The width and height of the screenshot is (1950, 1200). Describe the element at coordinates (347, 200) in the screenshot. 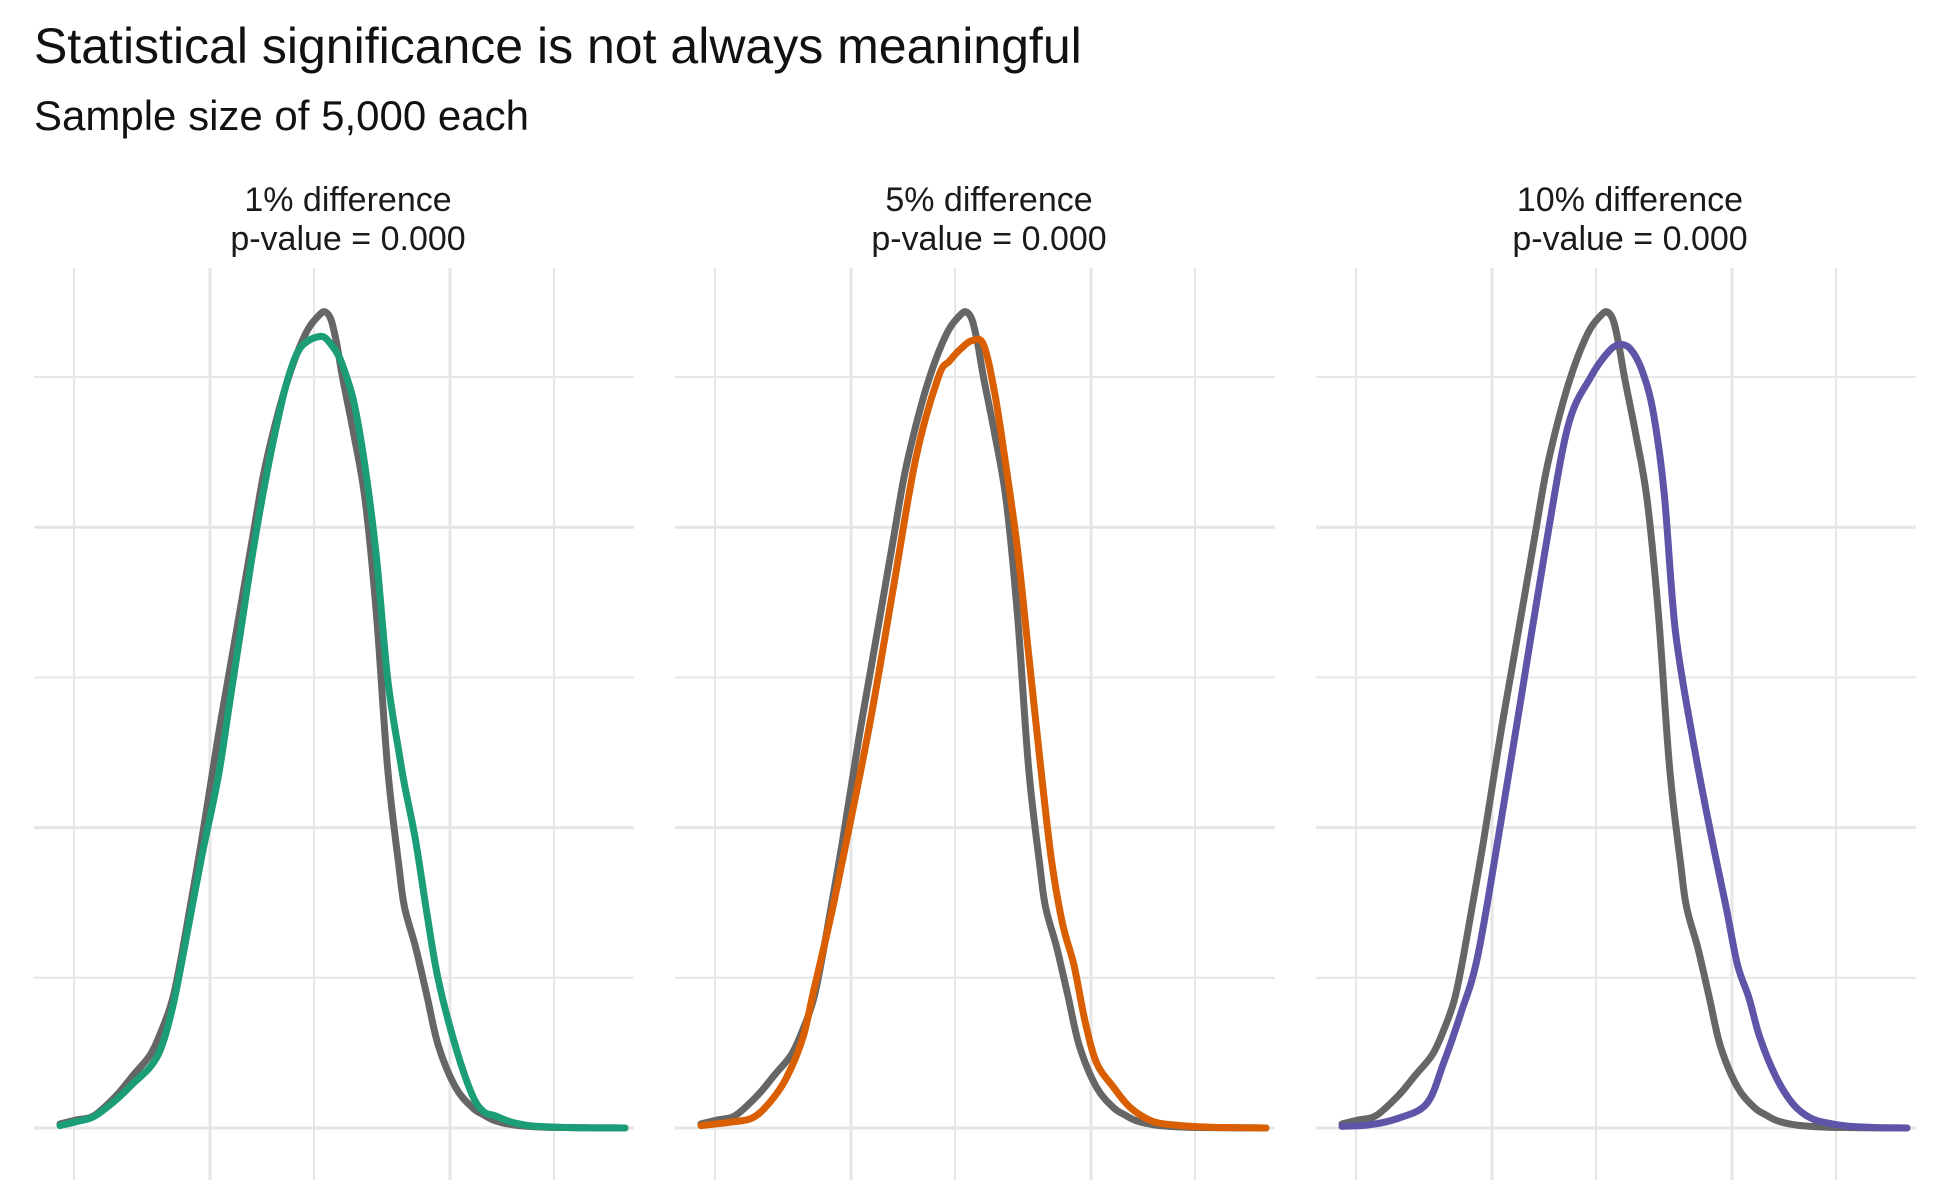

I see `facet-label-line1: 1% difference` at that location.